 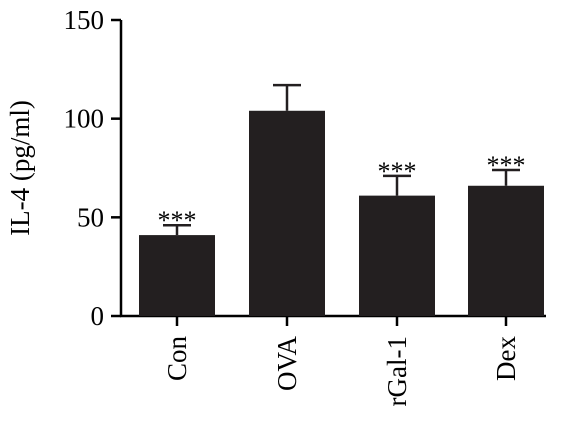 I want to click on bar-con, so click(x=177, y=275).